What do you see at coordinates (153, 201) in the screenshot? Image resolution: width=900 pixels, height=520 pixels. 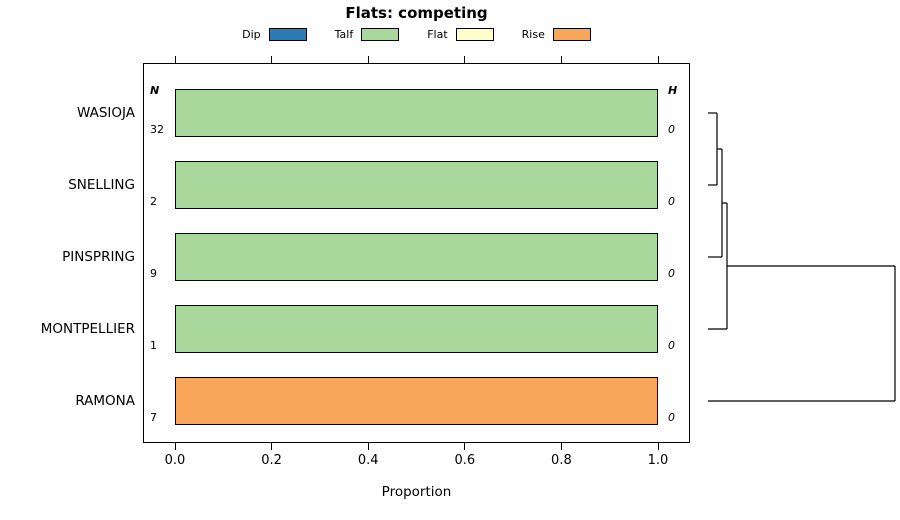 I see `n-value: 2` at bounding box center [153, 201].